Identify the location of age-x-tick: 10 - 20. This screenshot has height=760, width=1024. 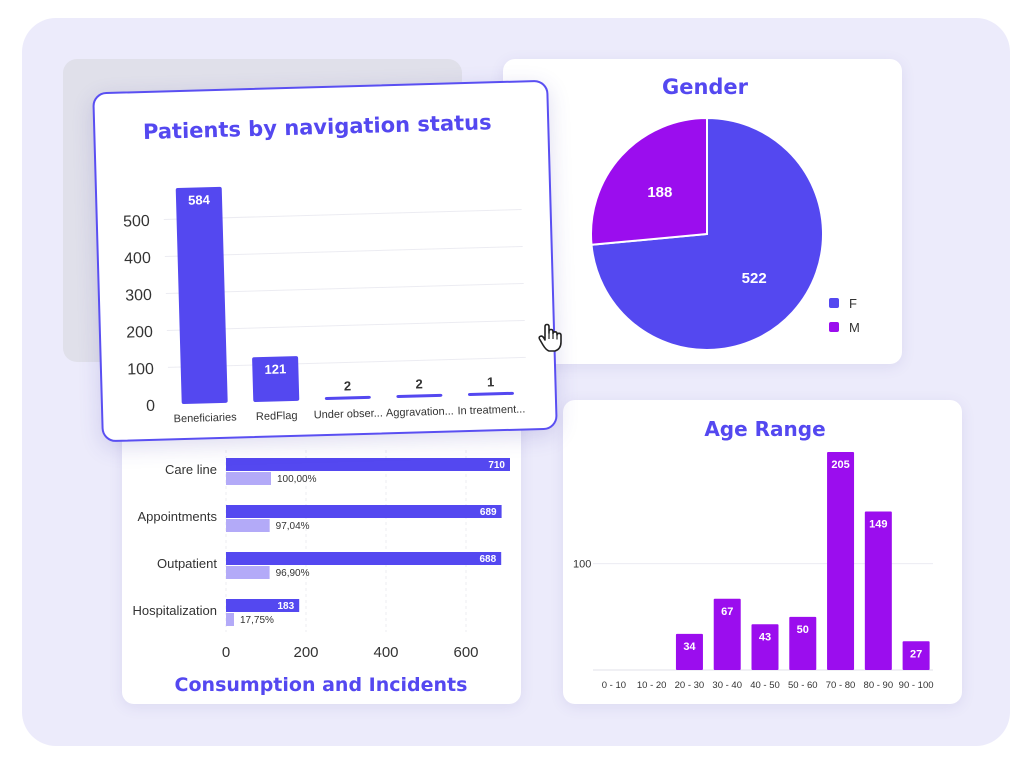
(652, 685).